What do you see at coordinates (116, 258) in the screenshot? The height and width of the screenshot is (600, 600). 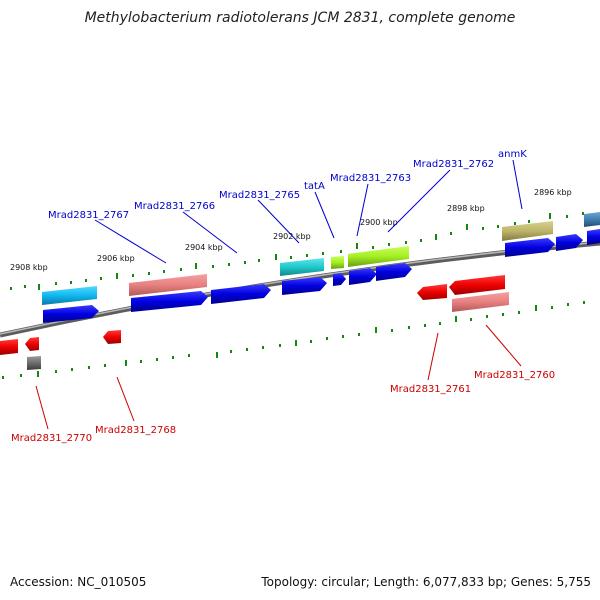 I see `tick-label-2906: 2906 kbp` at bounding box center [116, 258].